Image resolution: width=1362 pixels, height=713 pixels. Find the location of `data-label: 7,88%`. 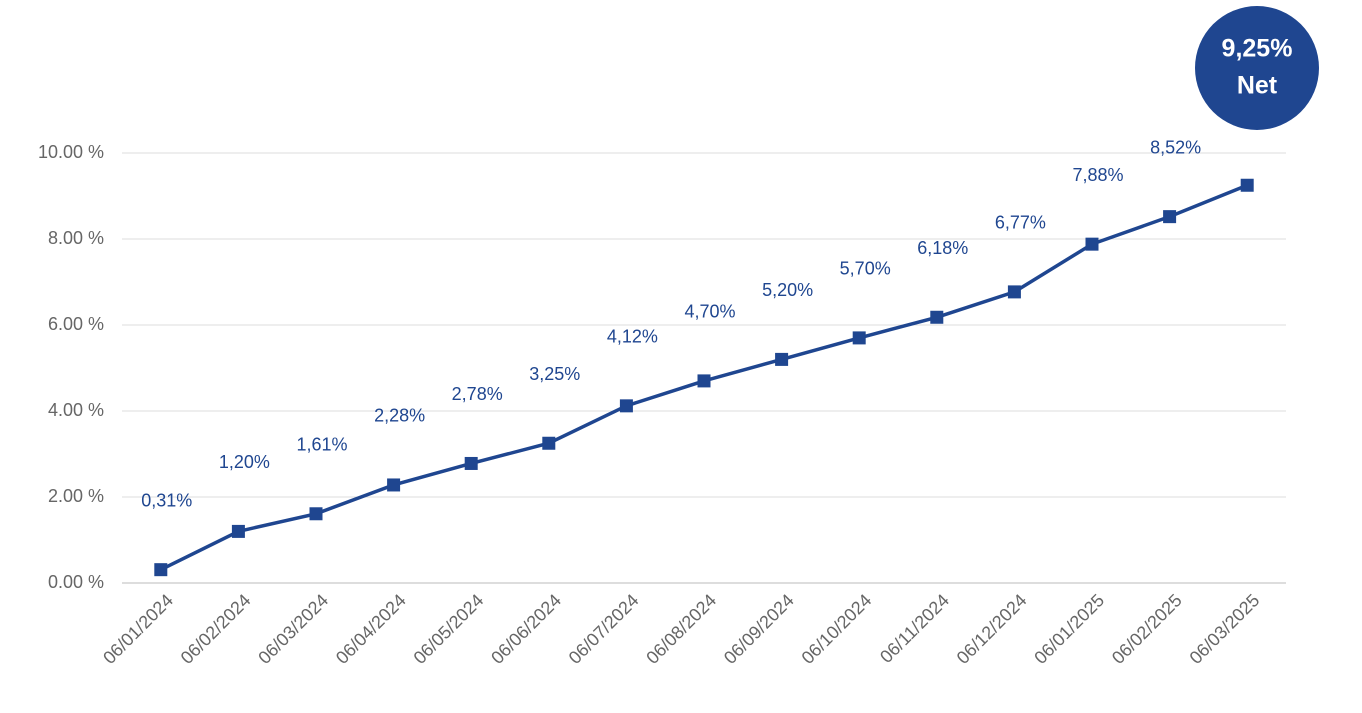

data-label: 7,88% is located at coordinates (1097, 175).